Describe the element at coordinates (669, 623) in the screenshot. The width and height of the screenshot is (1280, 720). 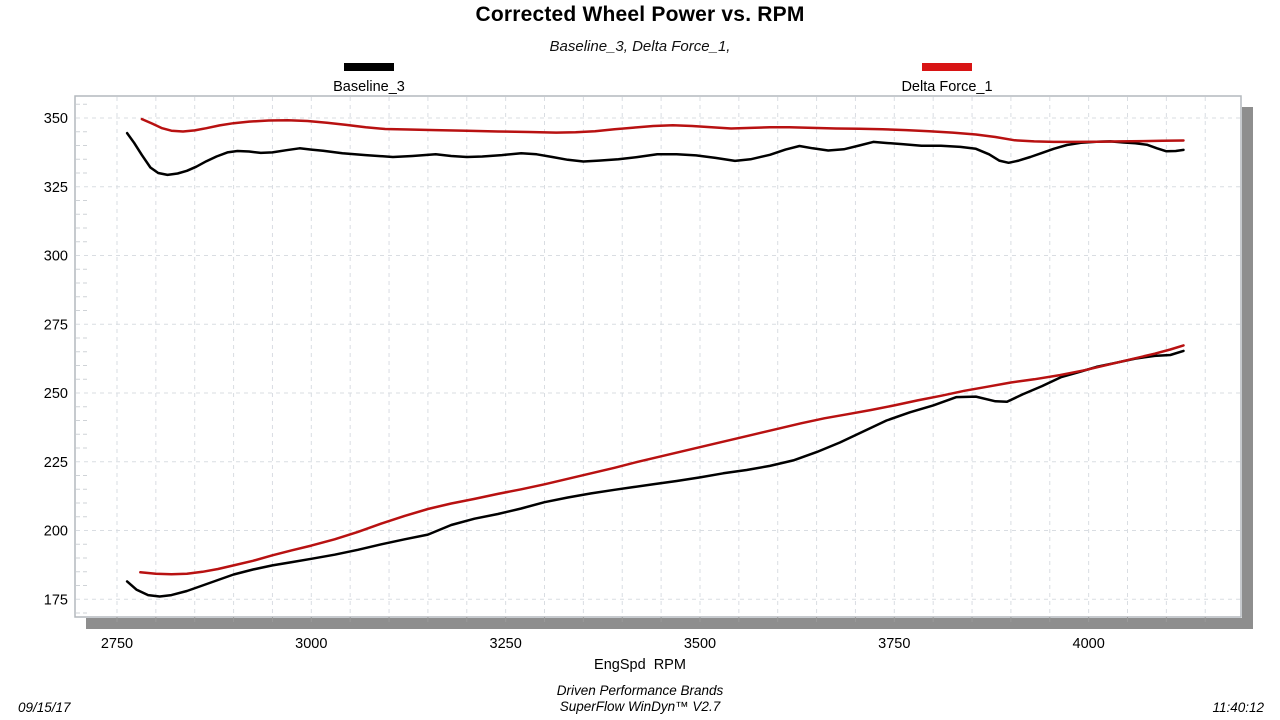
I see `plot-shadow-bottom` at that location.